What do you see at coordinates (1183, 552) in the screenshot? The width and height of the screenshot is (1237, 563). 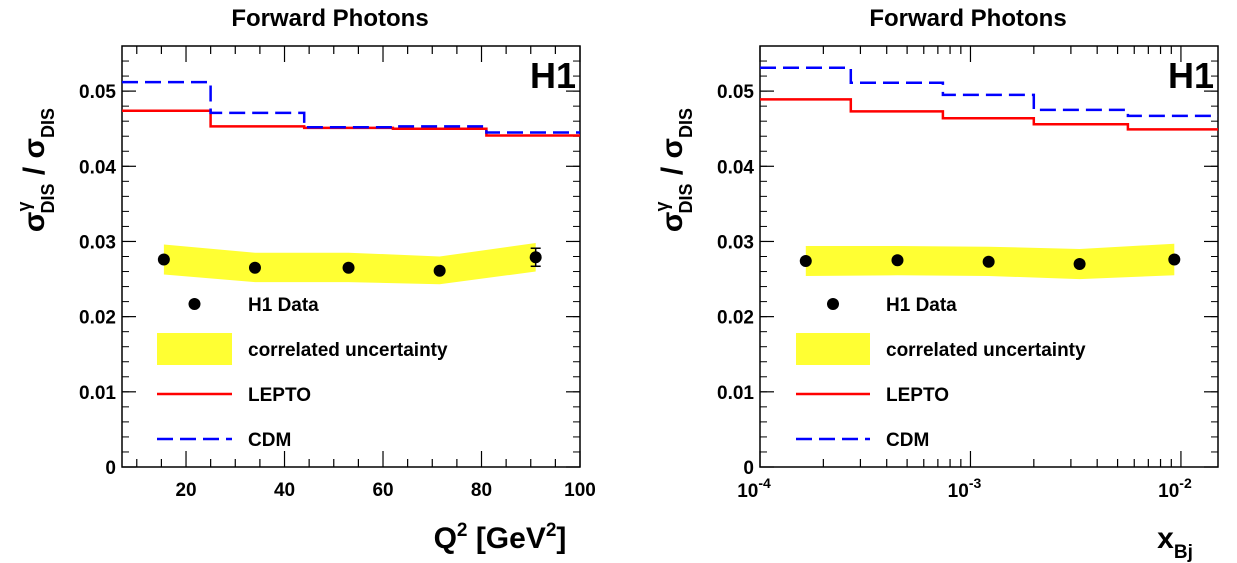 I see `x-title-sub: Bj` at bounding box center [1183, 552].